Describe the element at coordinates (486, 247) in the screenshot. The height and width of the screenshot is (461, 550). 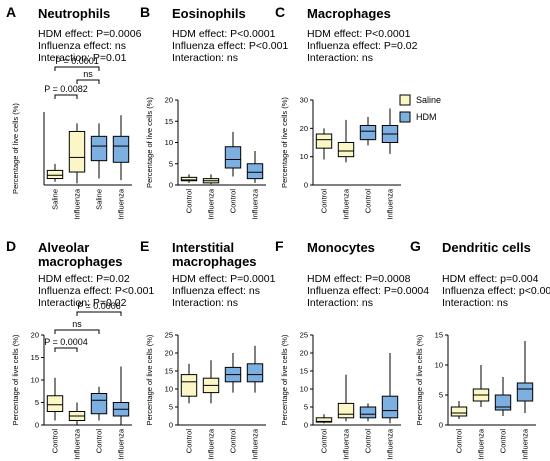
I see `panel-title: Dendritic cells` at that location.